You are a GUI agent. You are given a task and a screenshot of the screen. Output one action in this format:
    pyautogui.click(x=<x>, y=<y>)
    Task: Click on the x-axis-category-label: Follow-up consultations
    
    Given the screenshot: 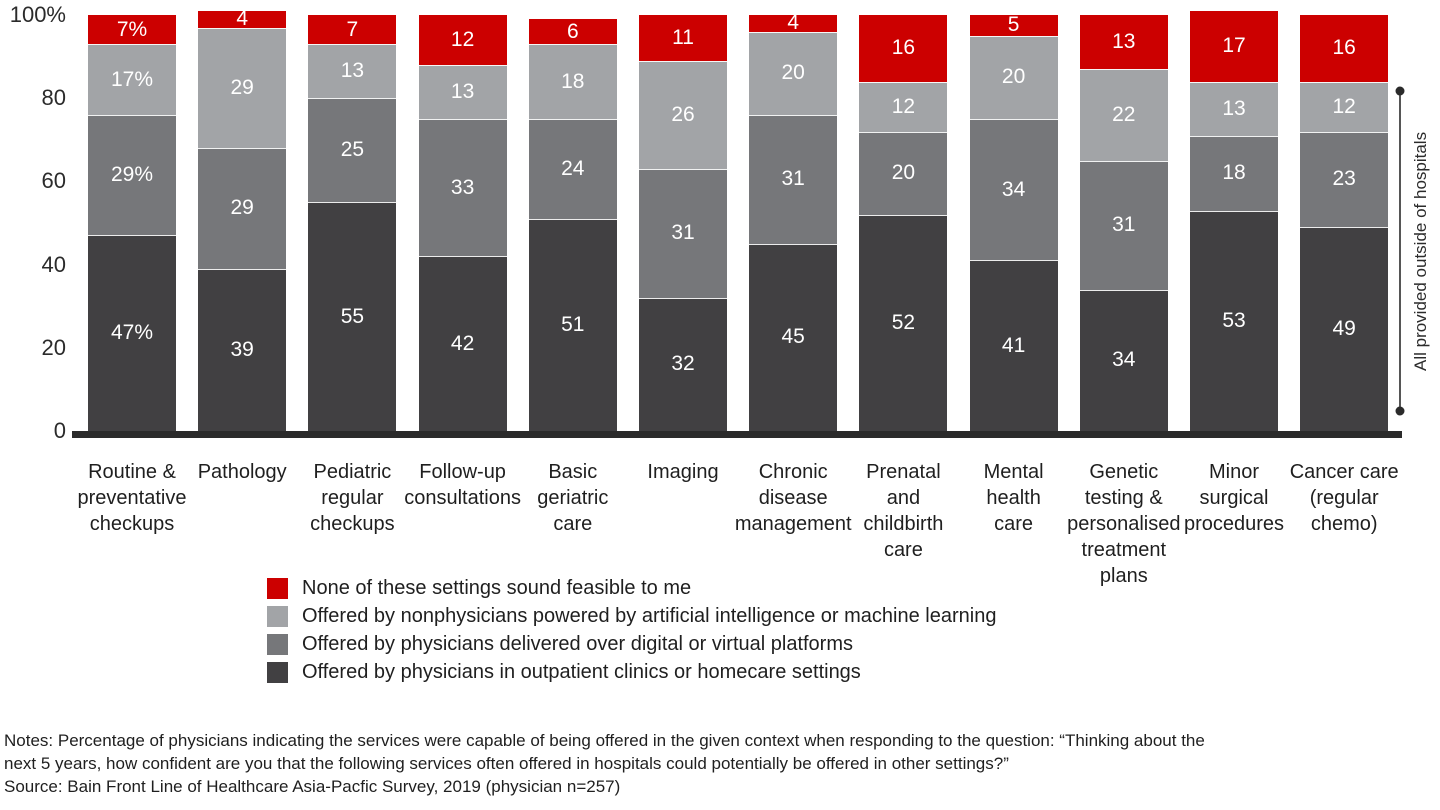 What is the action you would take?
    pyautogui.click(x=462, y=485)
    